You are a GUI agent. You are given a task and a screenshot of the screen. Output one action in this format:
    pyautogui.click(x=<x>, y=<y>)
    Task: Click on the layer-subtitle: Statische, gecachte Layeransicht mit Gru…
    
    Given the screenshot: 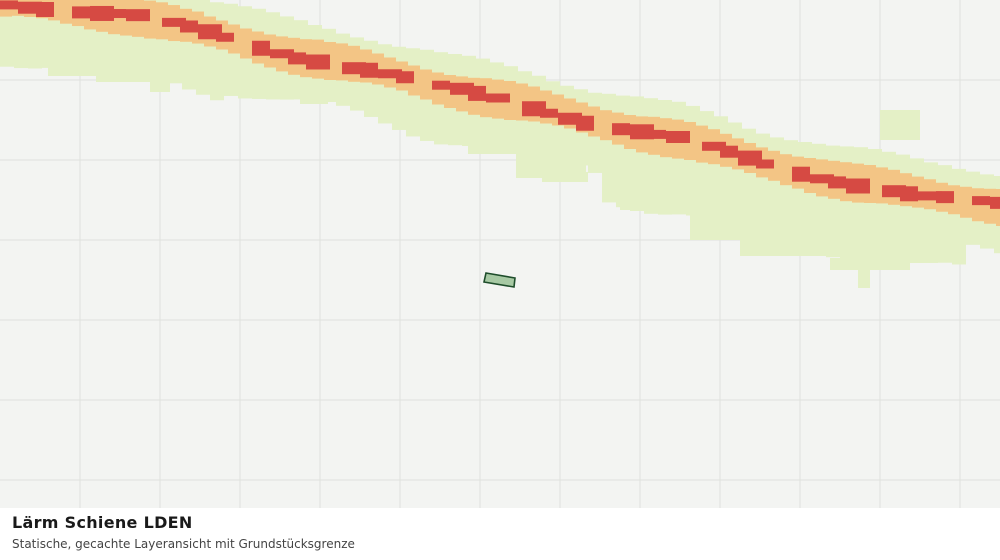 What is the action you would take?
    pyautogui.click(x=183, y=544)
    